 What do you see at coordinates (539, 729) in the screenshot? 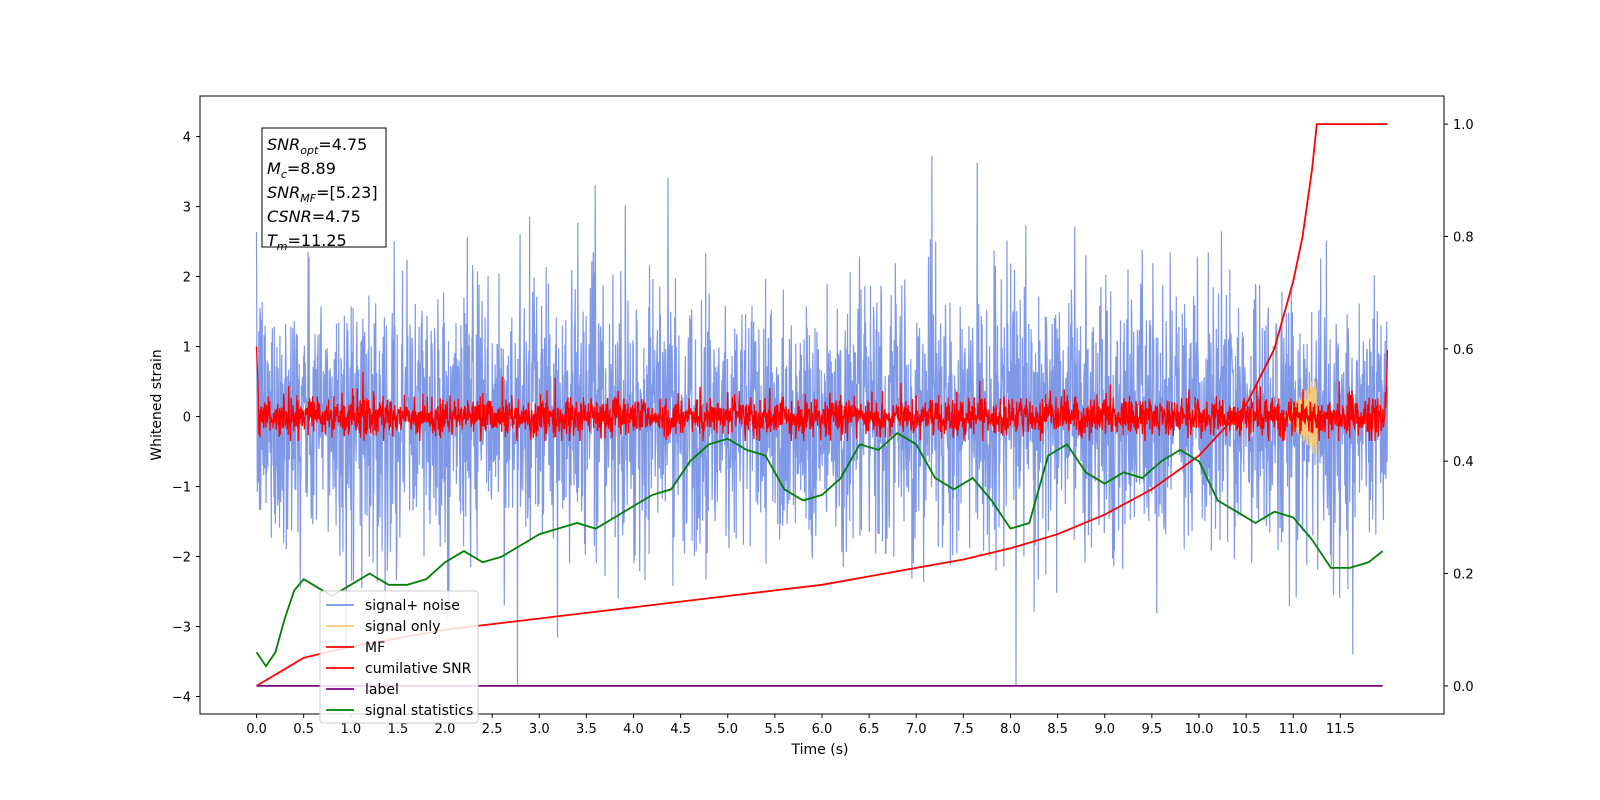
I see `x-tick-label: 3.0` at bounding box center [539, 729].